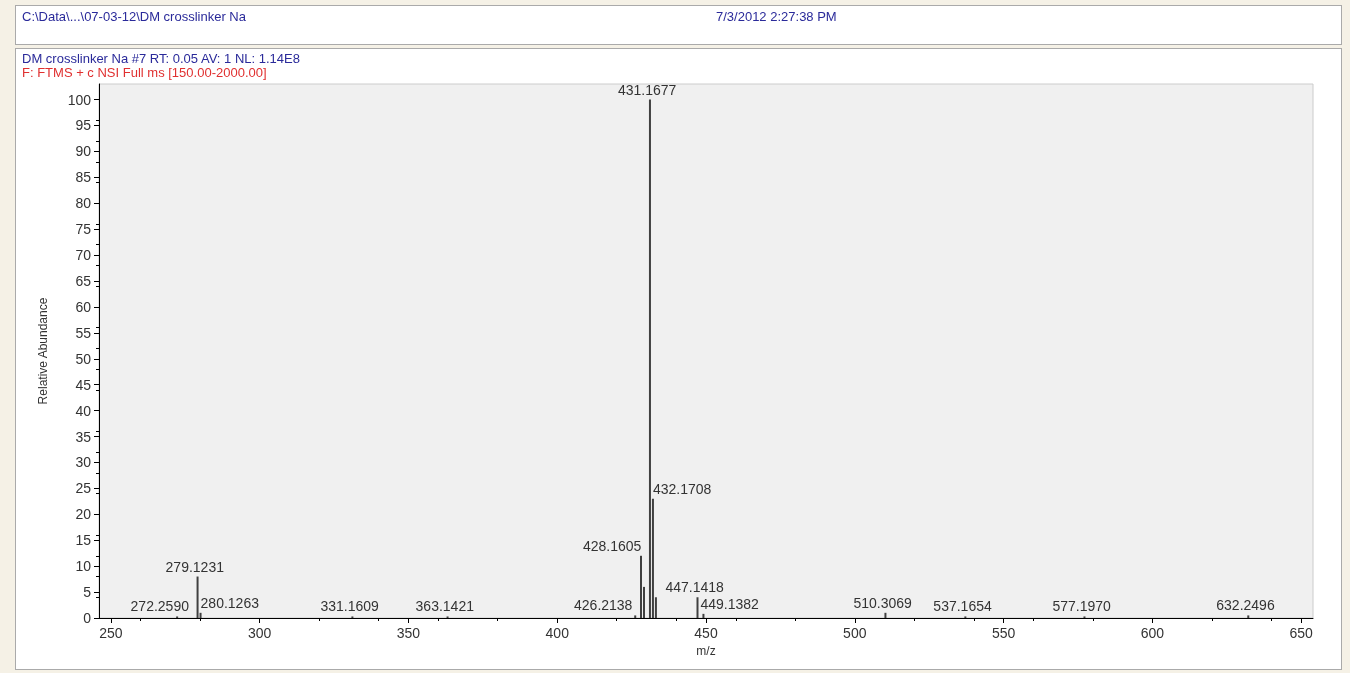  I want to click on annotation: 331.1609, so click(349, 606).